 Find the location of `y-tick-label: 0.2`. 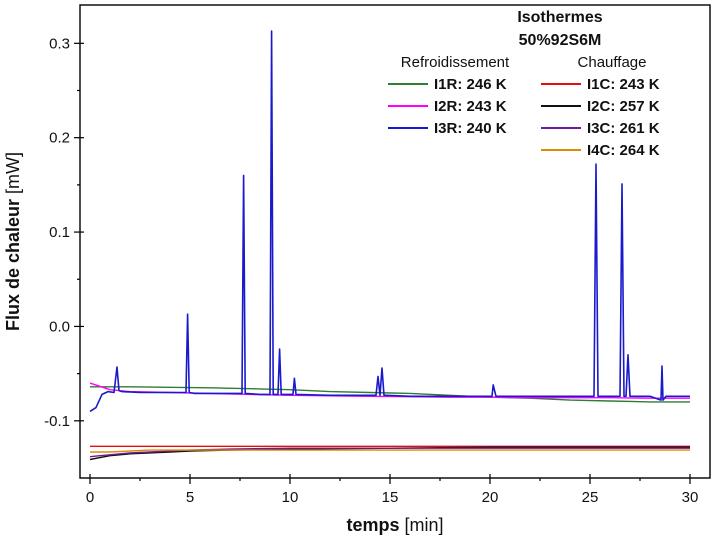

y-tick-label: 0.2 is located at coordinates (59, 138).